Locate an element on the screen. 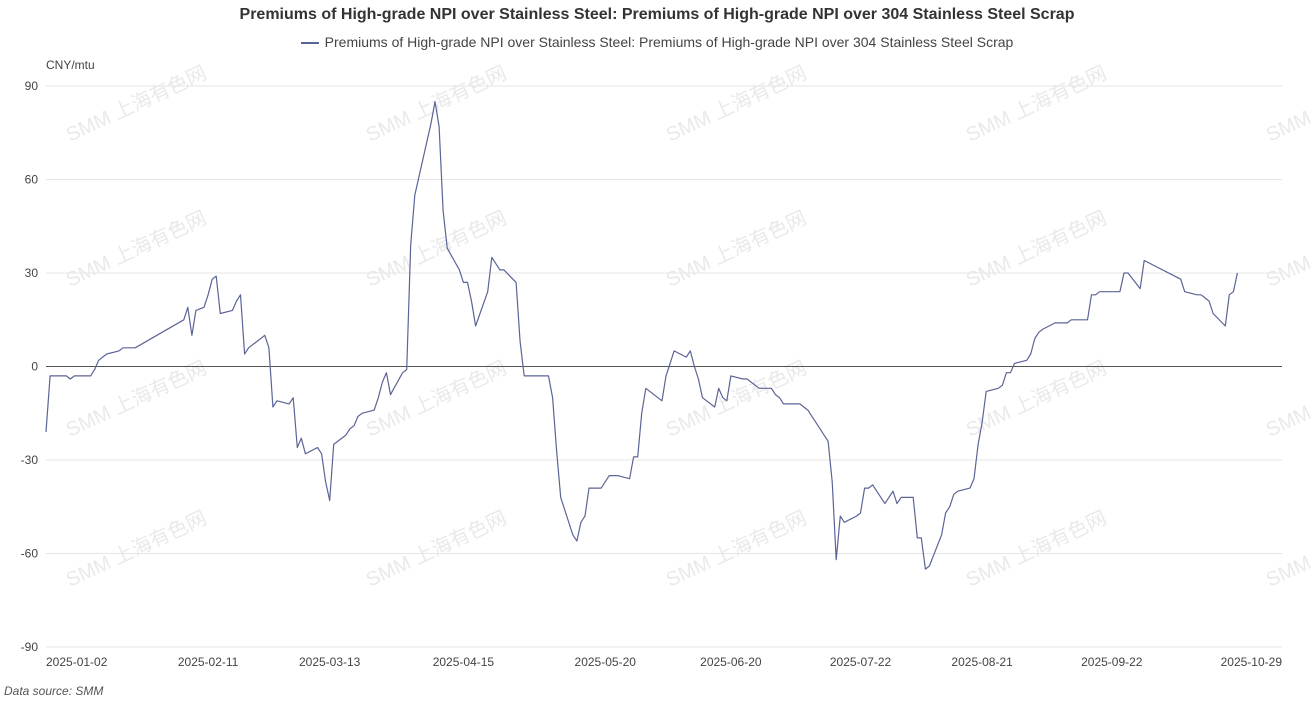 The width and height of the screenshot is (1314, 703). x-tick-label: 2025-08-21 is located at coordinates (982, 662).